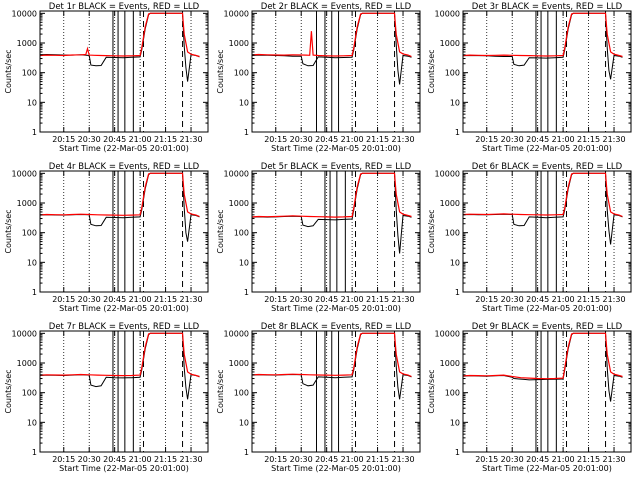  What do you see at coordinates (124, 167) in the screenshot?
I see `panel-title: Det 4r BLACK = Events, RED = LLD` at bounding box center [124, 167].